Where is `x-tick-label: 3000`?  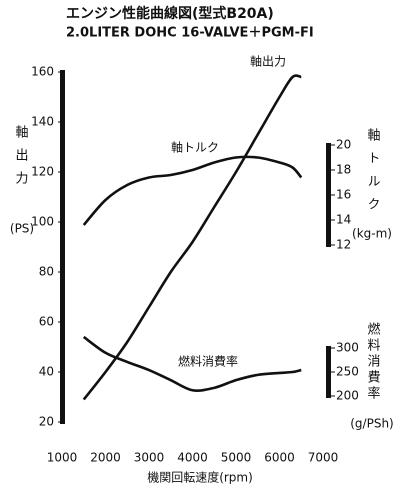 x-tick-label: 3000 is located at coordinates (149, 458).